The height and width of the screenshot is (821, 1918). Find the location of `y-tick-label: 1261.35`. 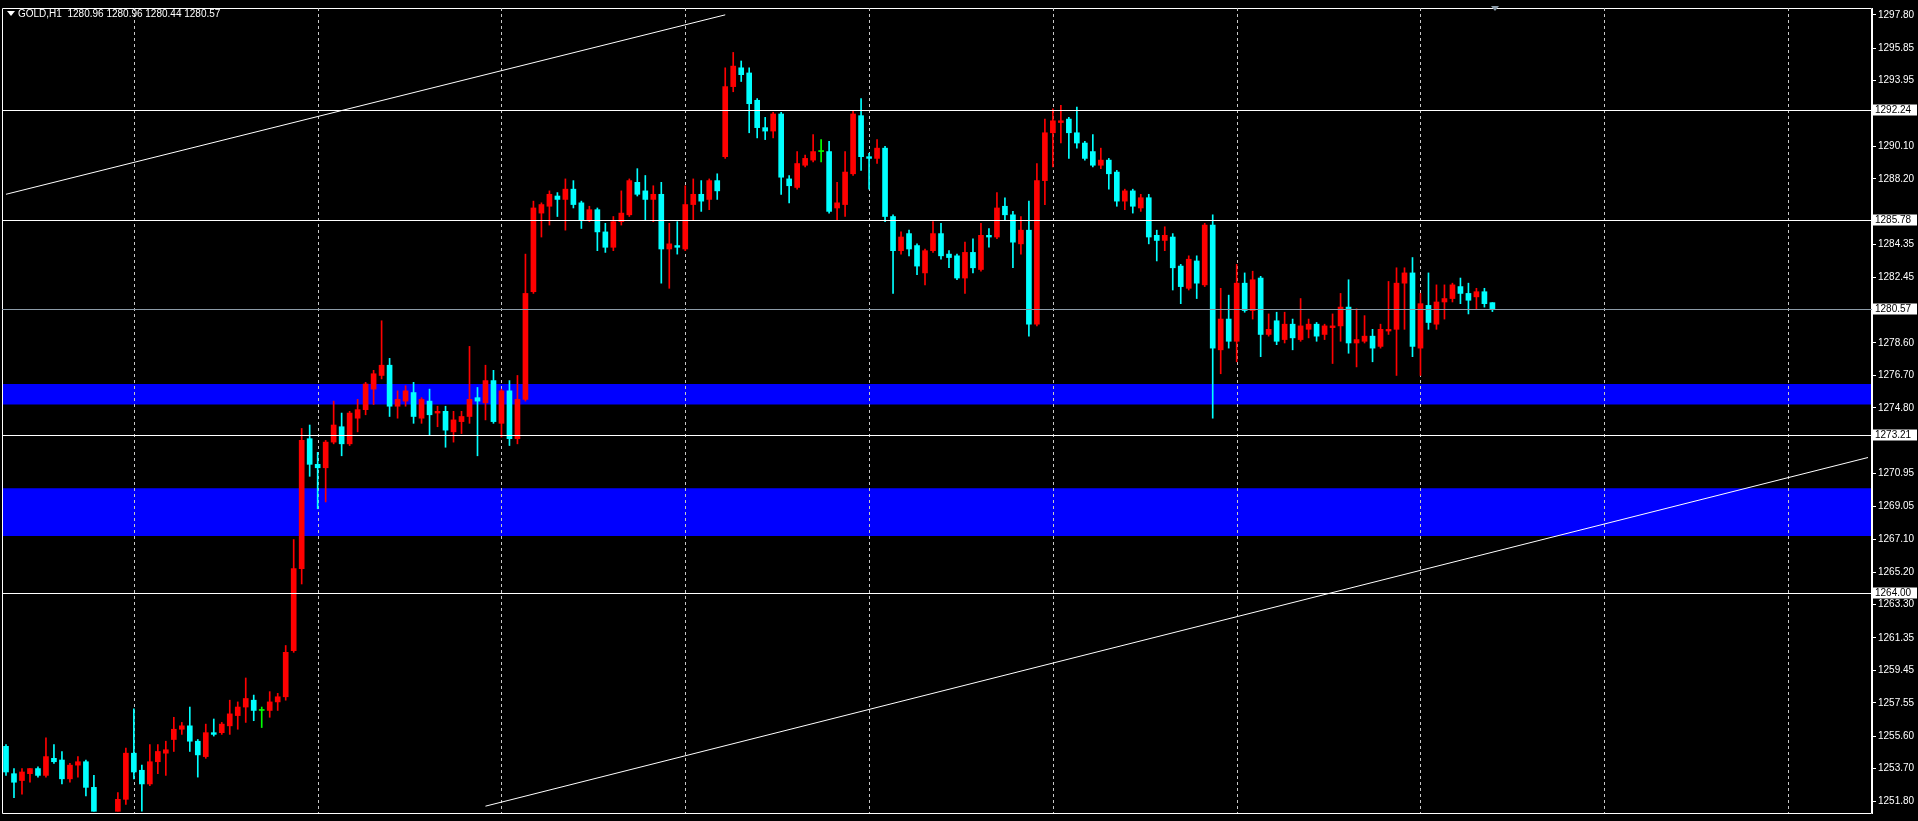

y-tick-label: 1261.35 is located at coordinates (1896, 637).